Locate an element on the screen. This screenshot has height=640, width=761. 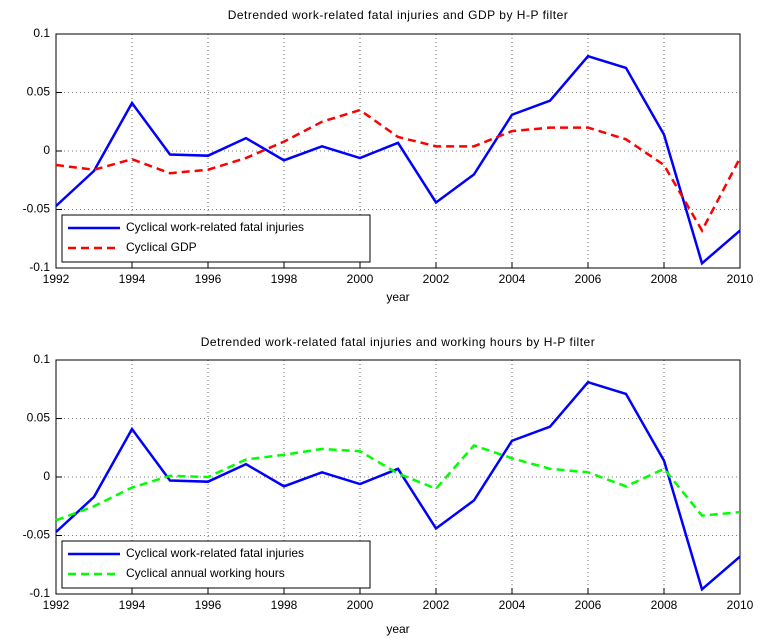
legend-label: Cyclical GDP is located at coordinates (161, 247).